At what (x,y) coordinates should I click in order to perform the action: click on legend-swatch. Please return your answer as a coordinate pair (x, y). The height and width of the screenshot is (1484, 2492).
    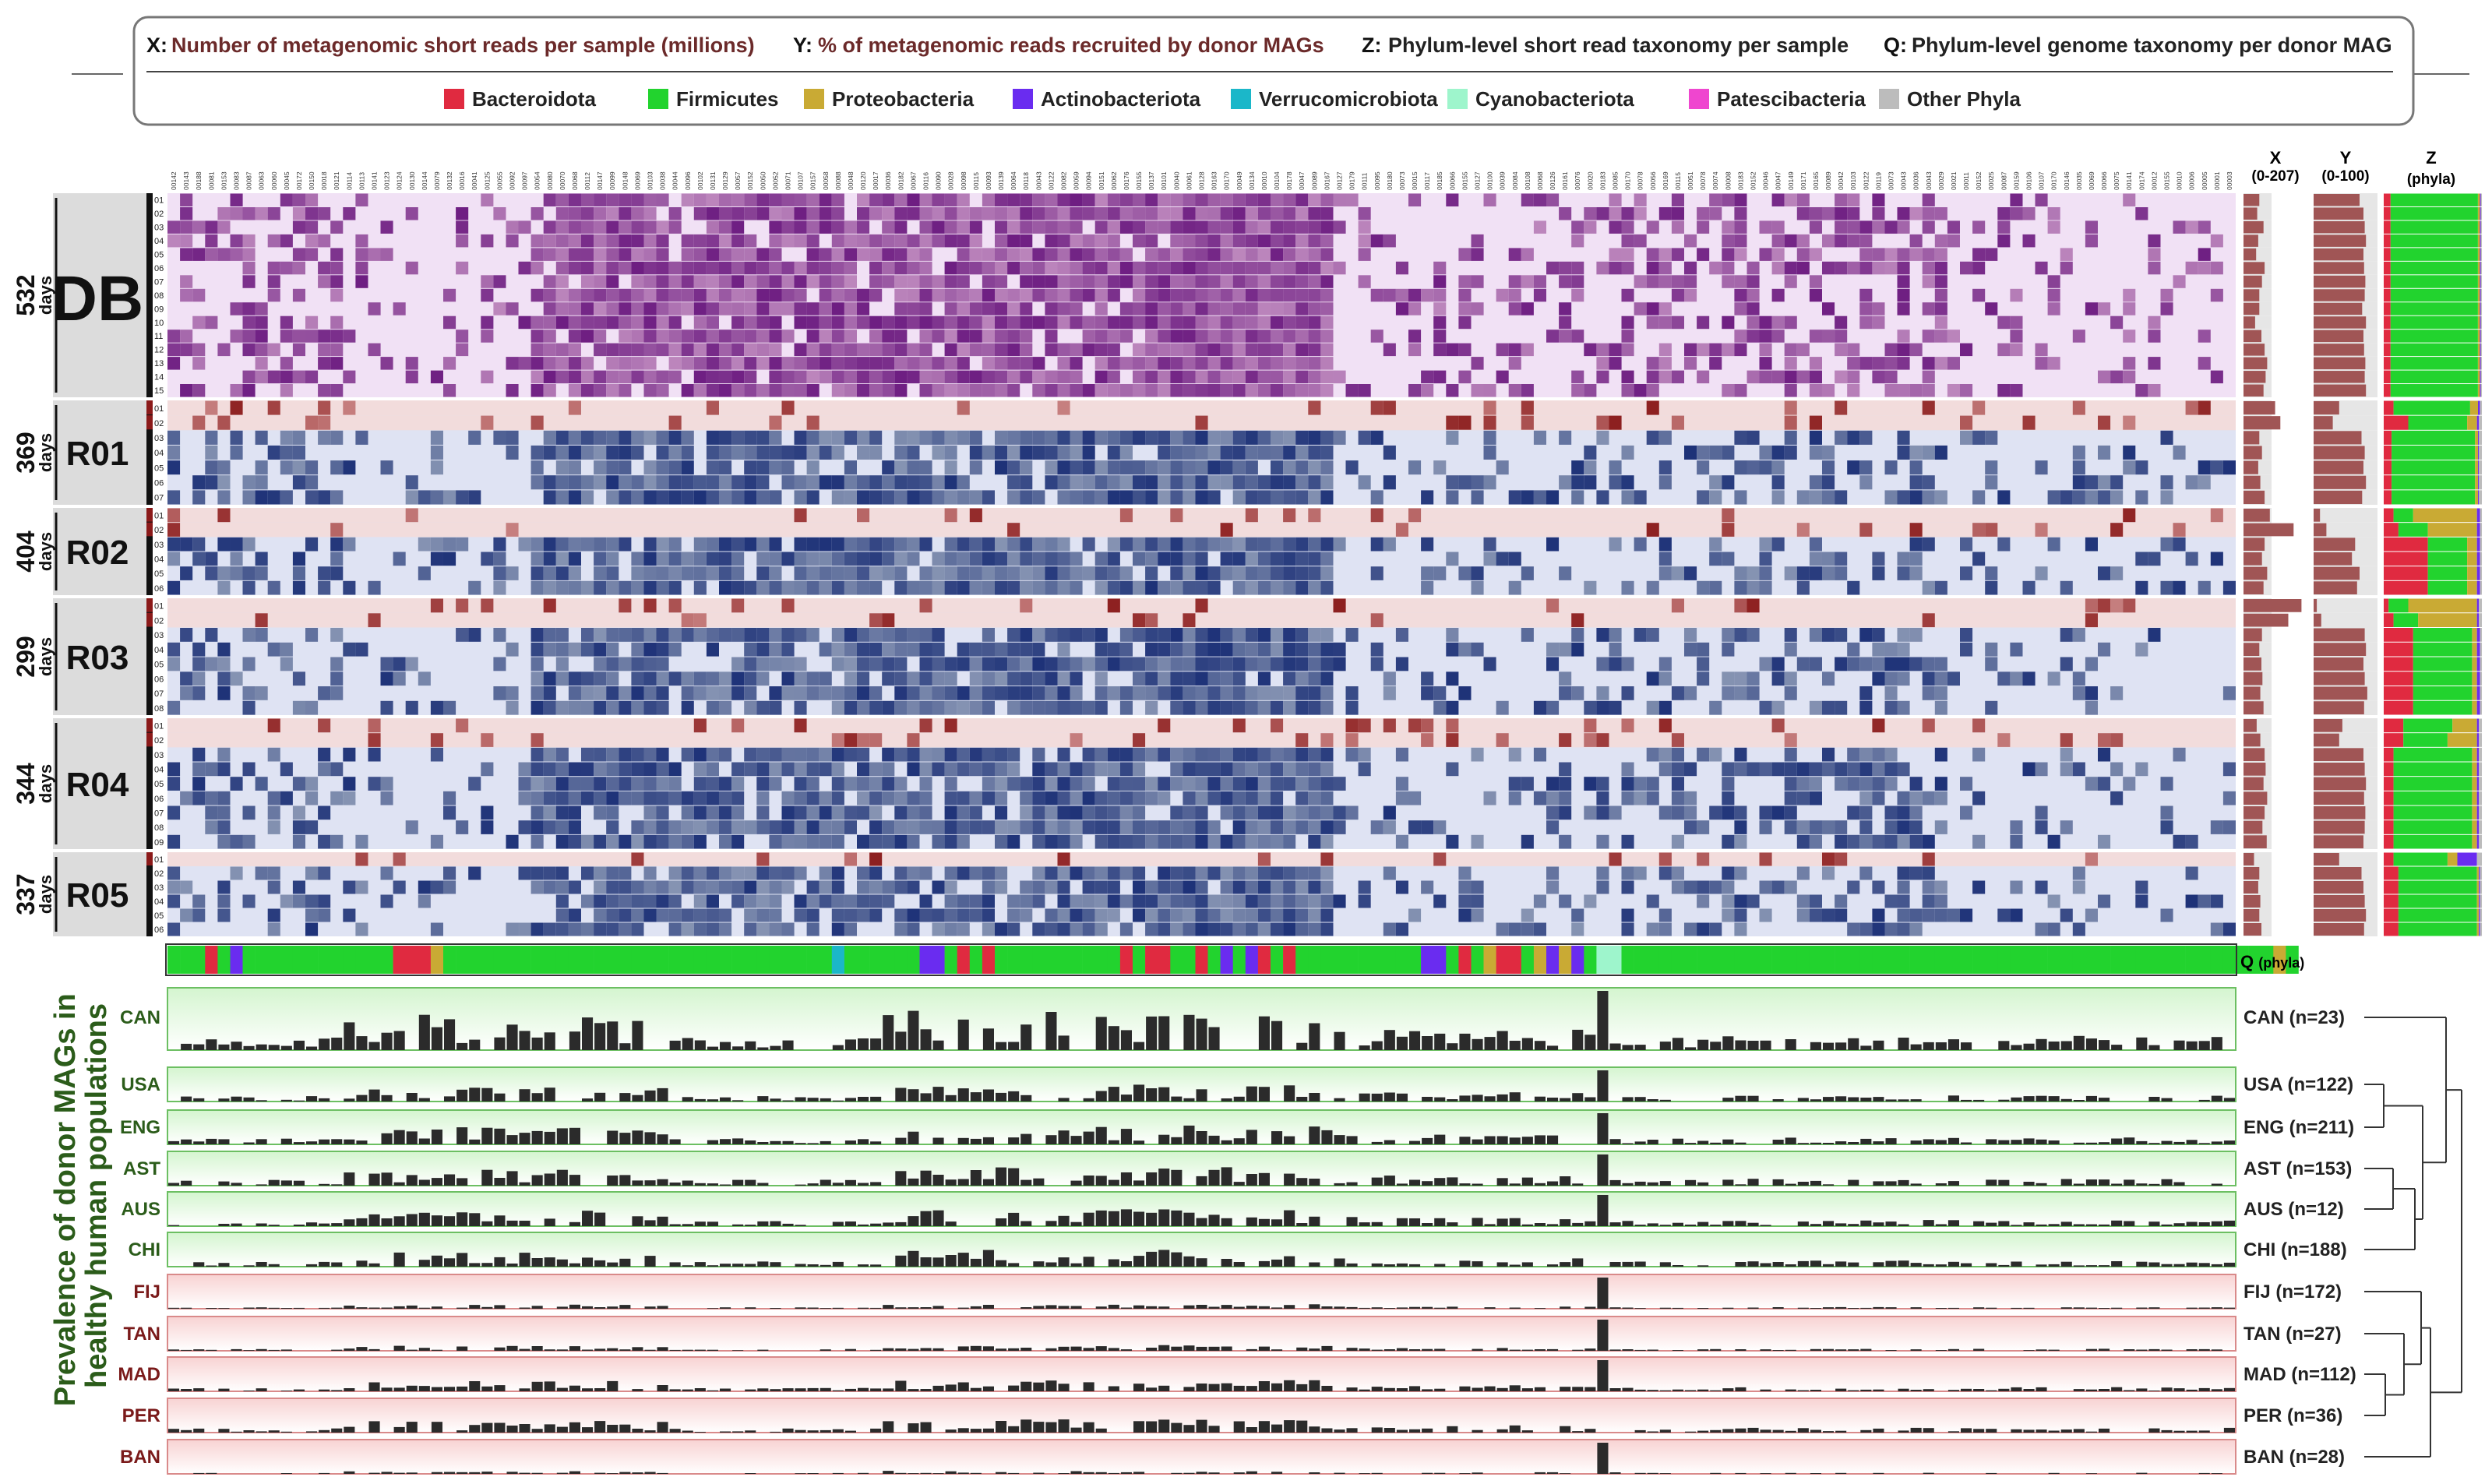
    Looking at the image, I should click on (658, 99).